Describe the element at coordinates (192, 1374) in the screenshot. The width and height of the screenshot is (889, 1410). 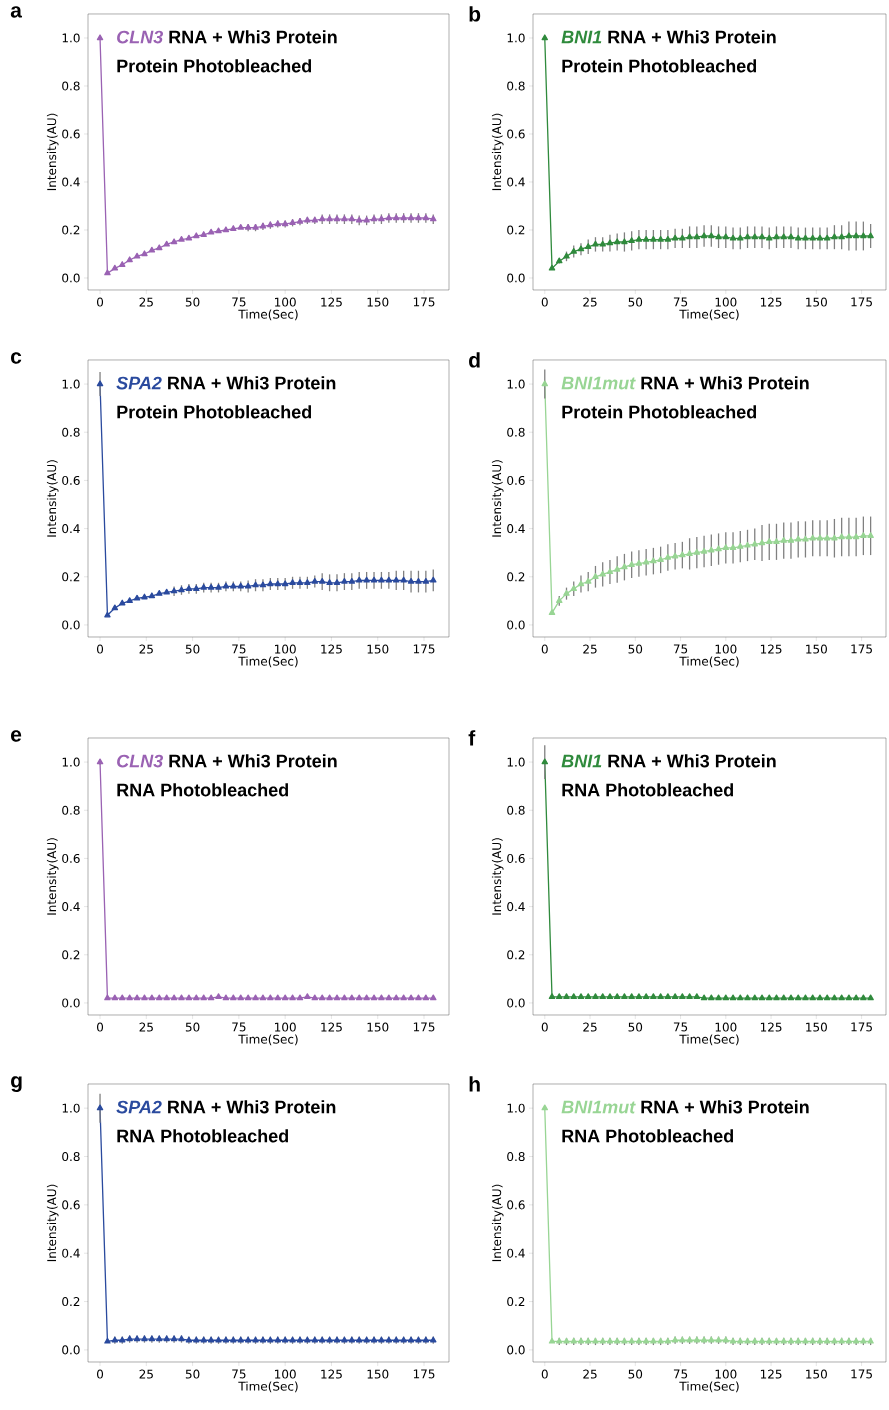
I see `x-tick-label: 50` at that location.